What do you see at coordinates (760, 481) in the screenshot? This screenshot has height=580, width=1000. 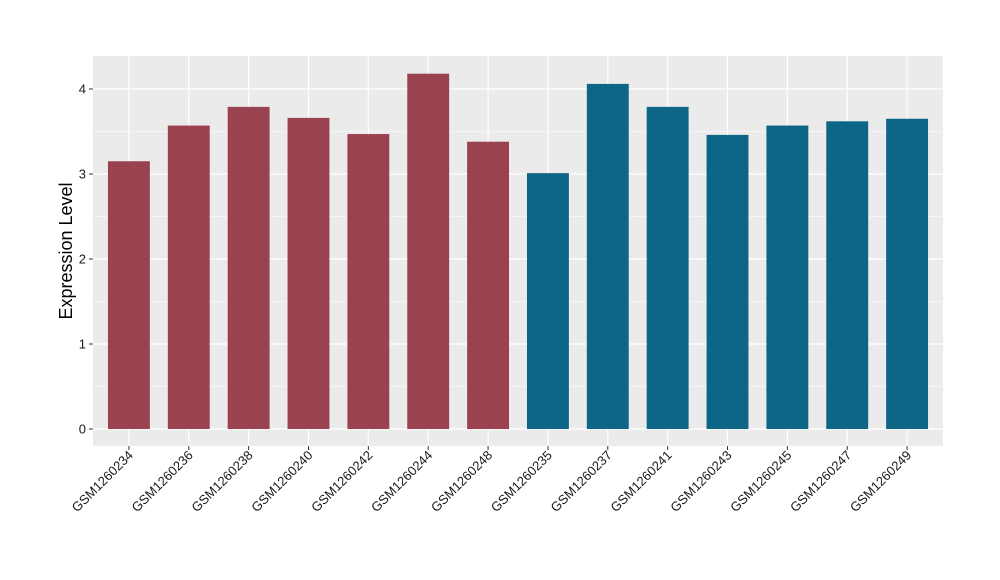 I see `x-tick-label: GSM1260245` at bounding box center [760, 481].